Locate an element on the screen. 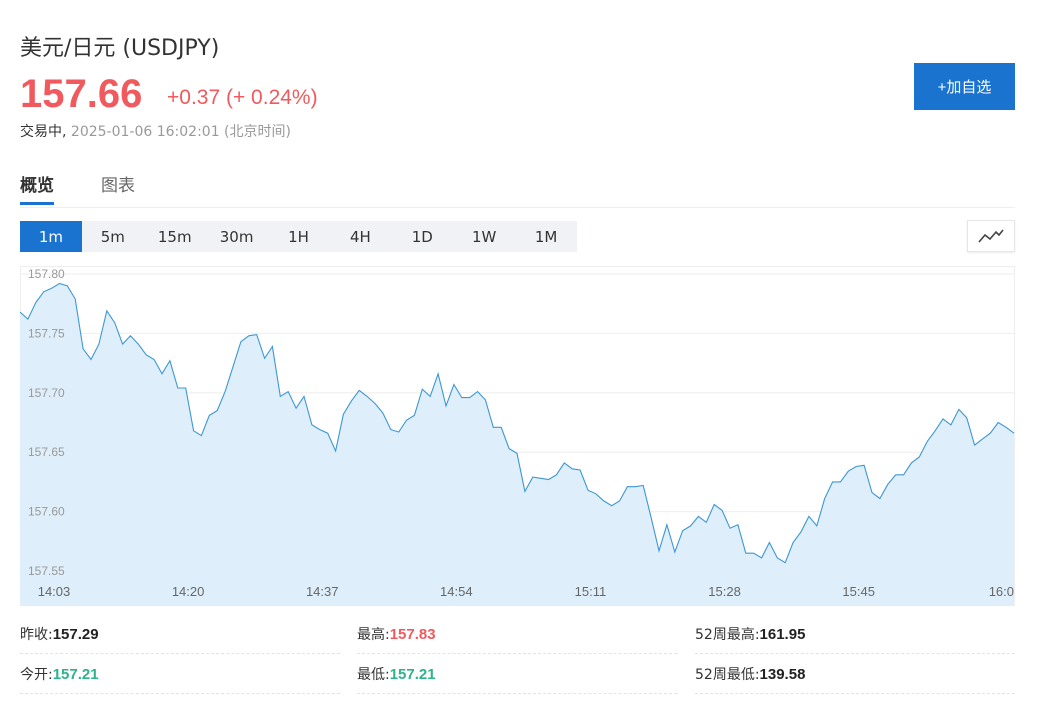 The image size is (1038, 708). stat-high: 最高: 157.83 is located at coordinates (517, 634).